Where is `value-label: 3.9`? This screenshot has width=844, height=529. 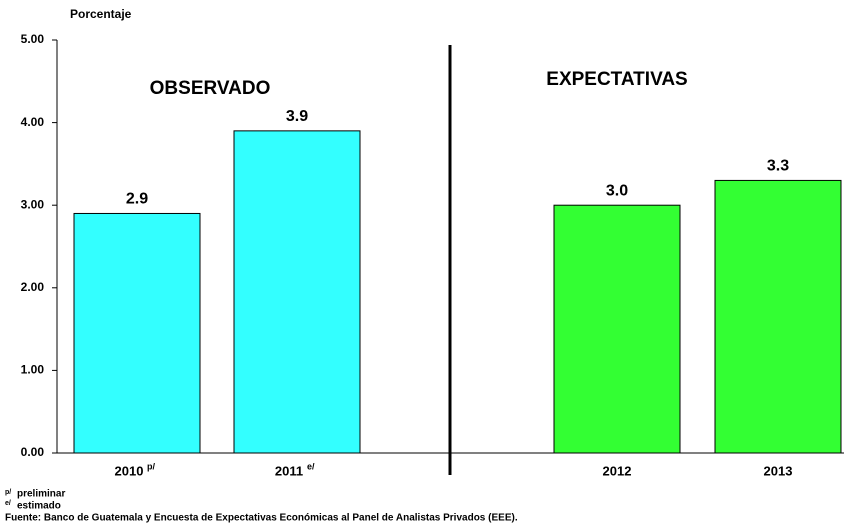
value-label: 3.9 is located at coordinates (297, 116).